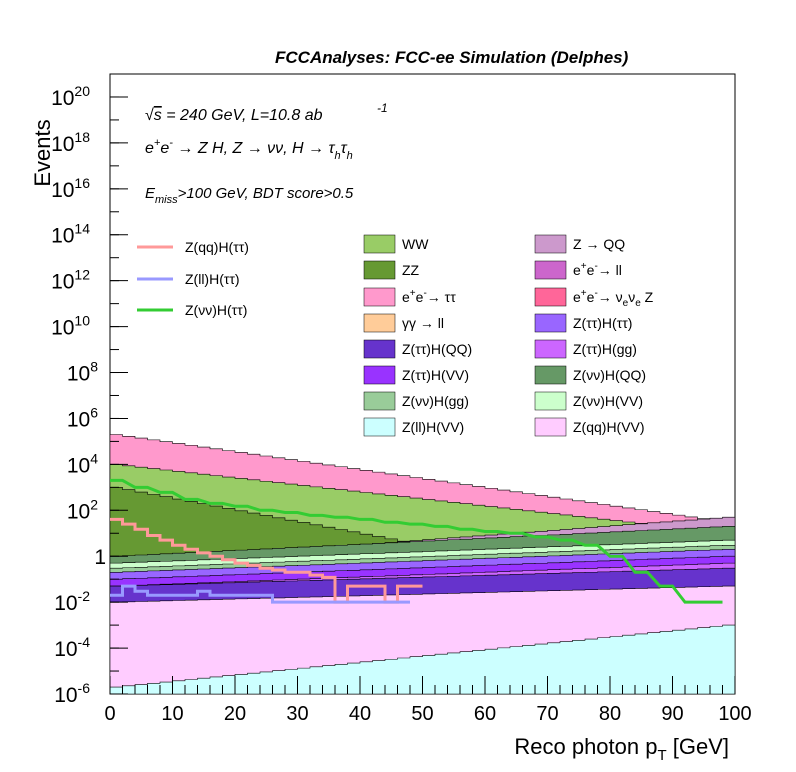 This screenshot has height=772, width=796. What do you see at coordinates (212, 279) in the screenshot?
I see `legend-label-zll-htautau: Z(ll)H(ττ)` at bounding box center [212, 279].